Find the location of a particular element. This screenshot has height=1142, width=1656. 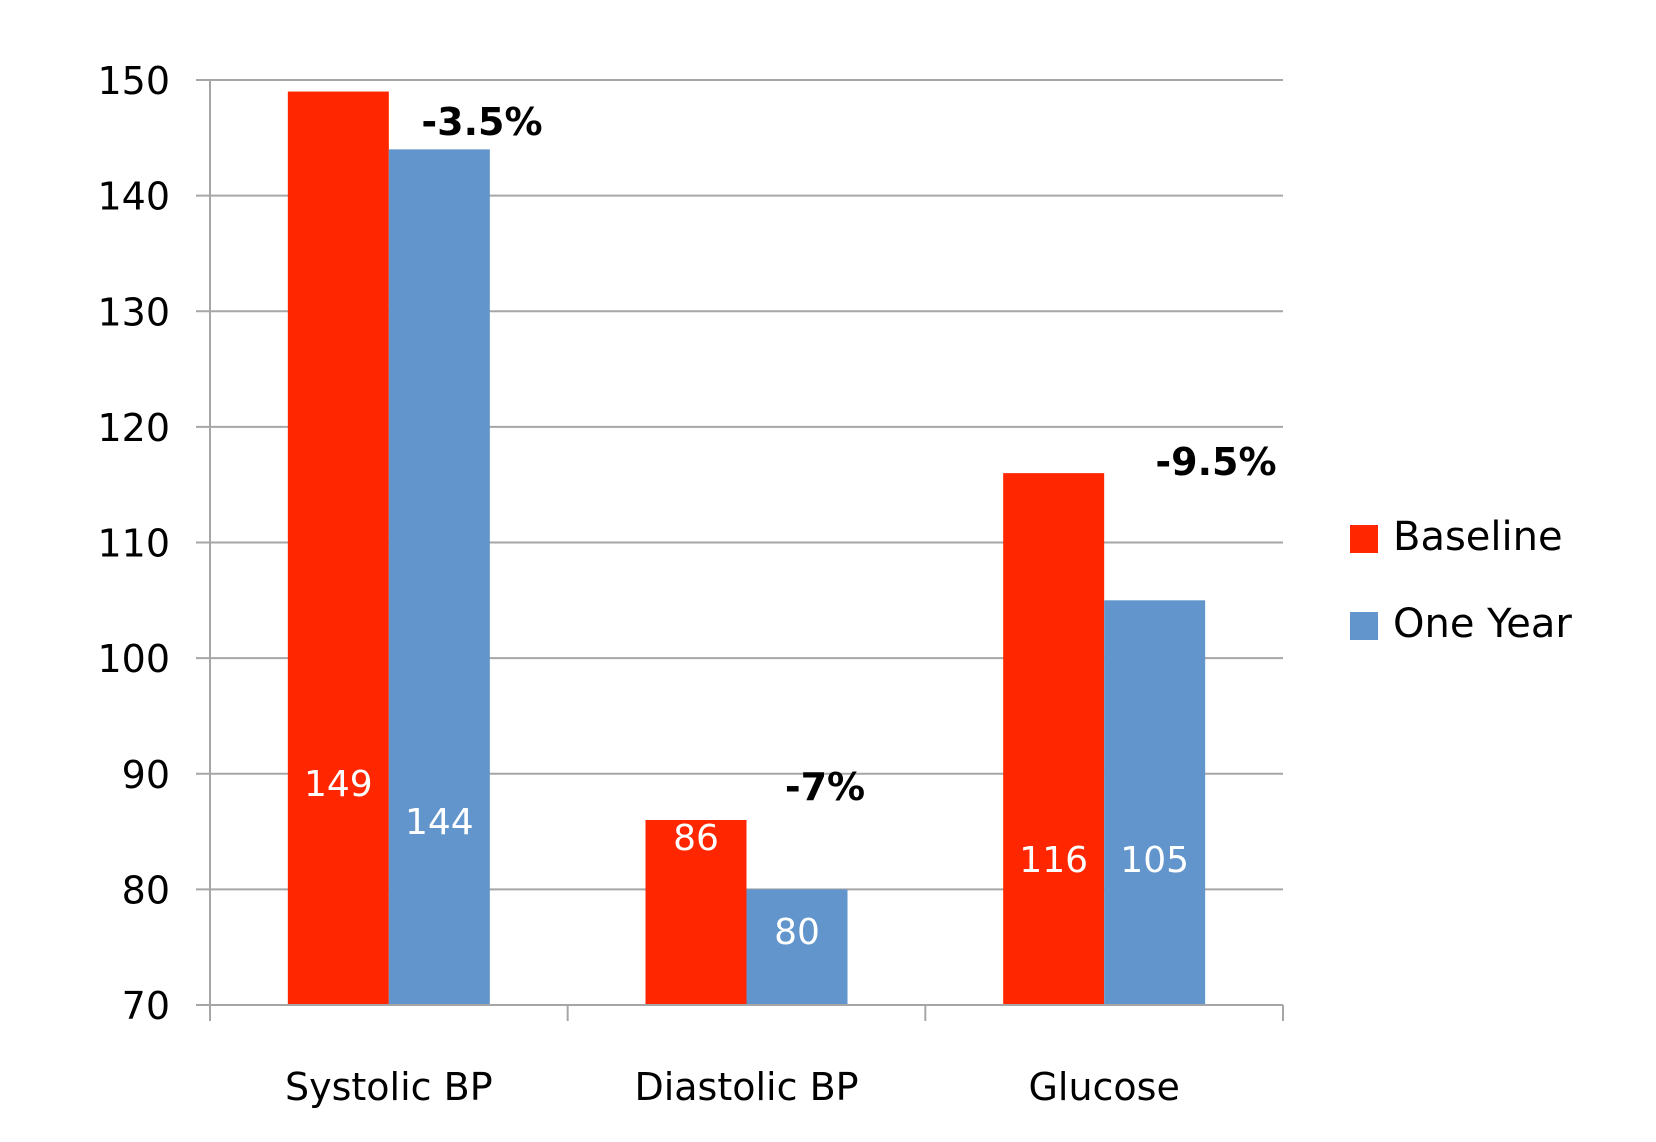

y-tick-label: 130 is located at coordinates (133, 312).